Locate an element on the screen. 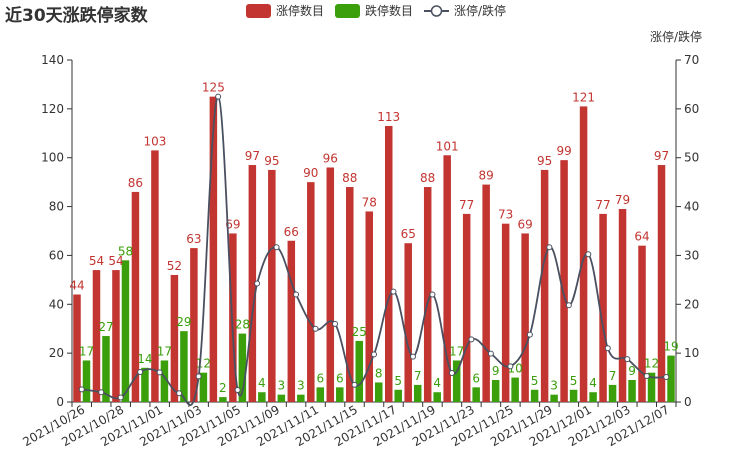  legend-item-limit-down: 跌停数目 is located at coordinates (374, 10).